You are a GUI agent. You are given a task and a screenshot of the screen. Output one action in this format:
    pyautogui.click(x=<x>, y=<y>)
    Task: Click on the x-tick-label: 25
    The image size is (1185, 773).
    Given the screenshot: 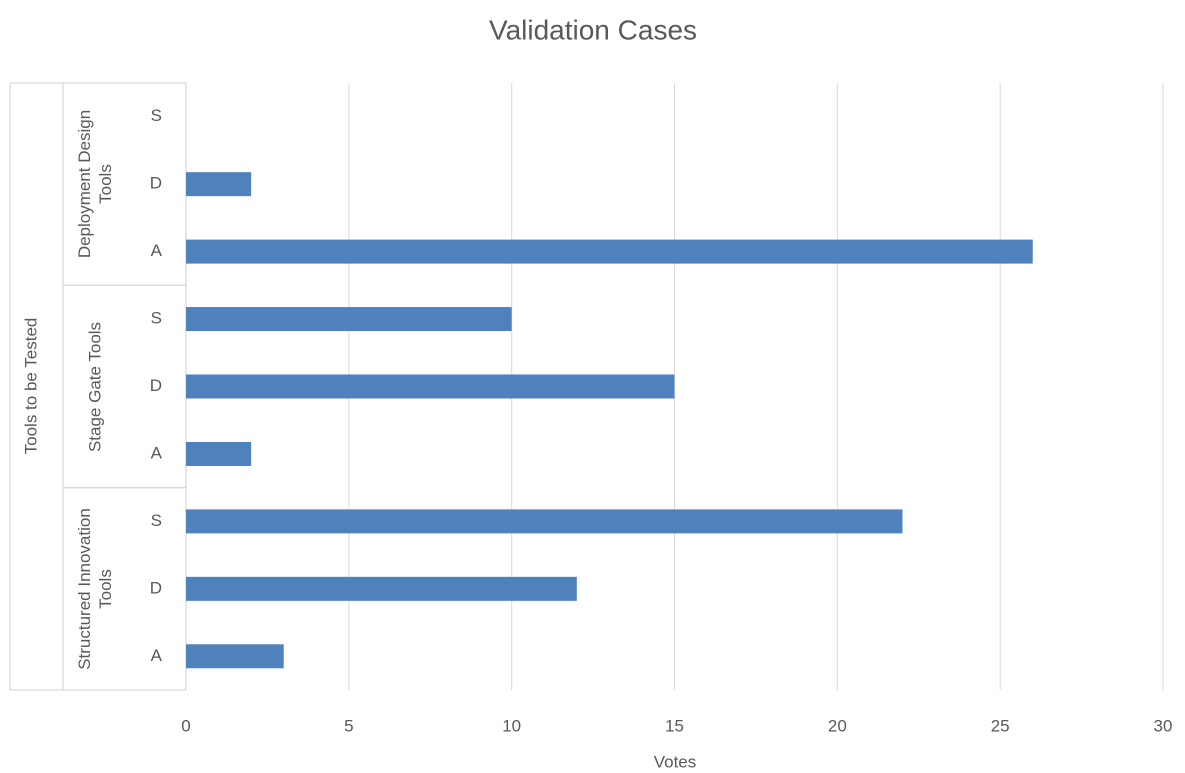 What is the action you would take?
    pyautogui.click(x=1000, y=725)
    